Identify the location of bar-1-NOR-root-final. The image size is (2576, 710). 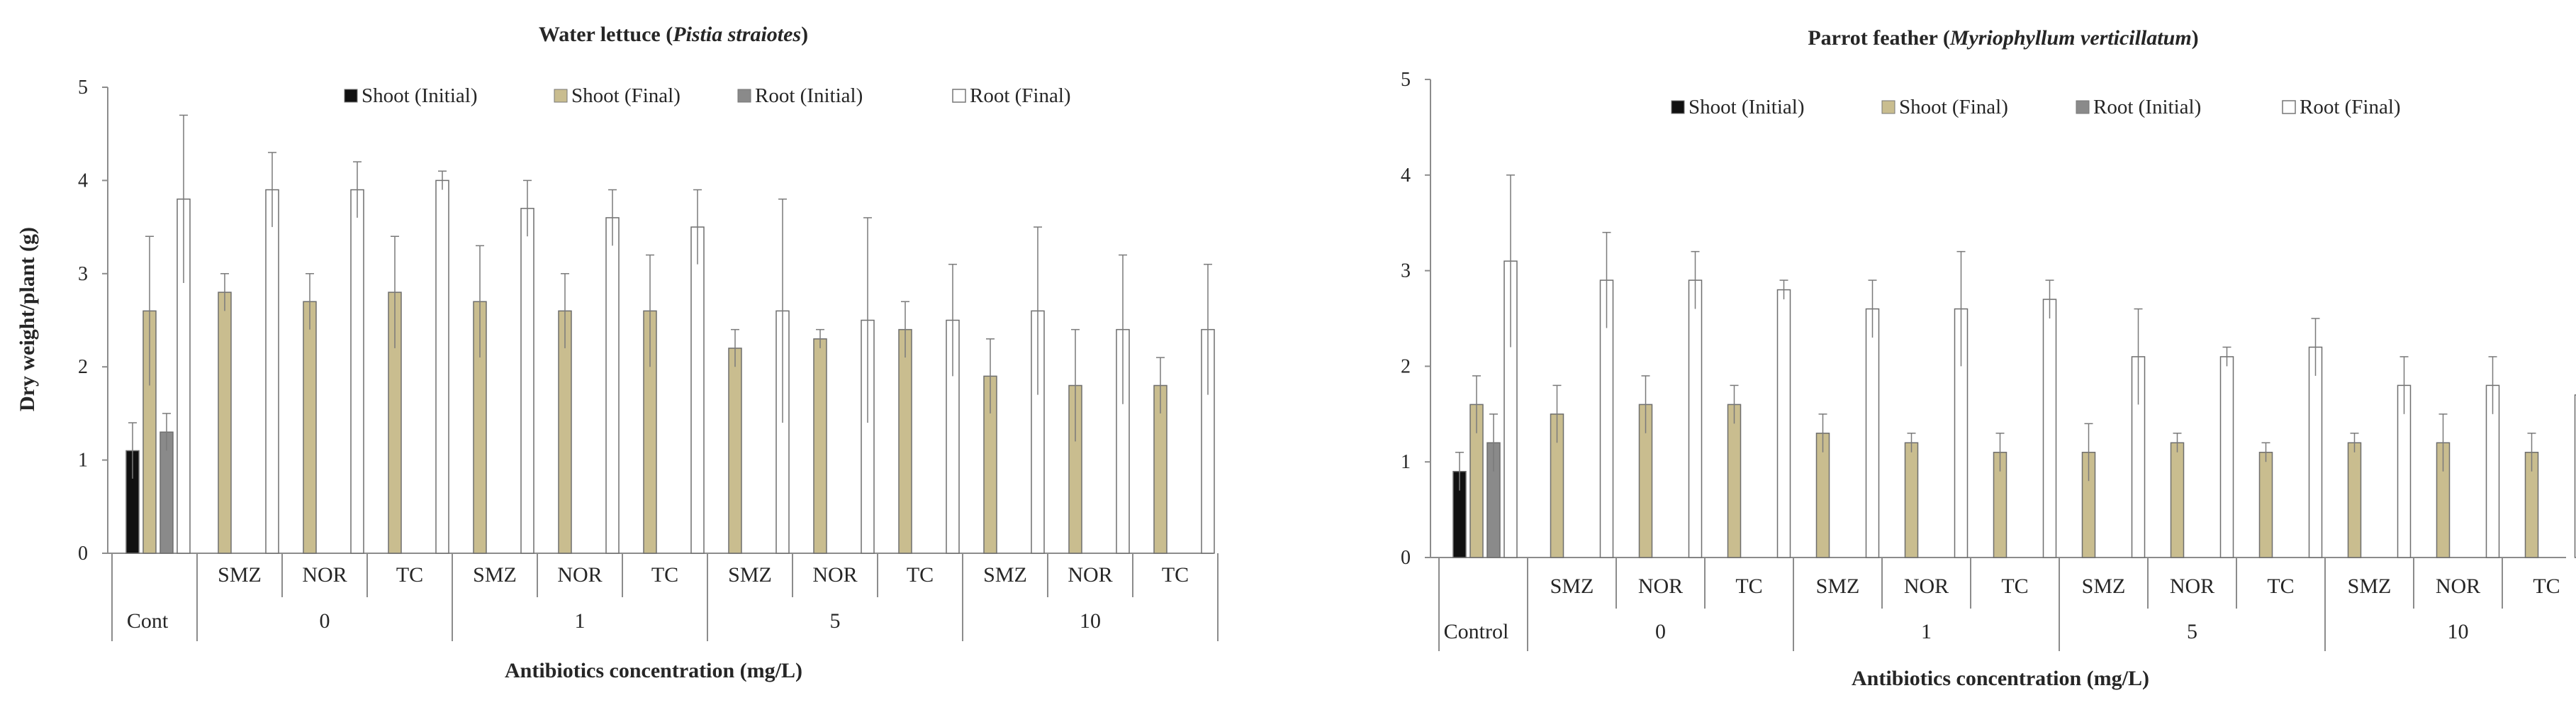
(613, 385).